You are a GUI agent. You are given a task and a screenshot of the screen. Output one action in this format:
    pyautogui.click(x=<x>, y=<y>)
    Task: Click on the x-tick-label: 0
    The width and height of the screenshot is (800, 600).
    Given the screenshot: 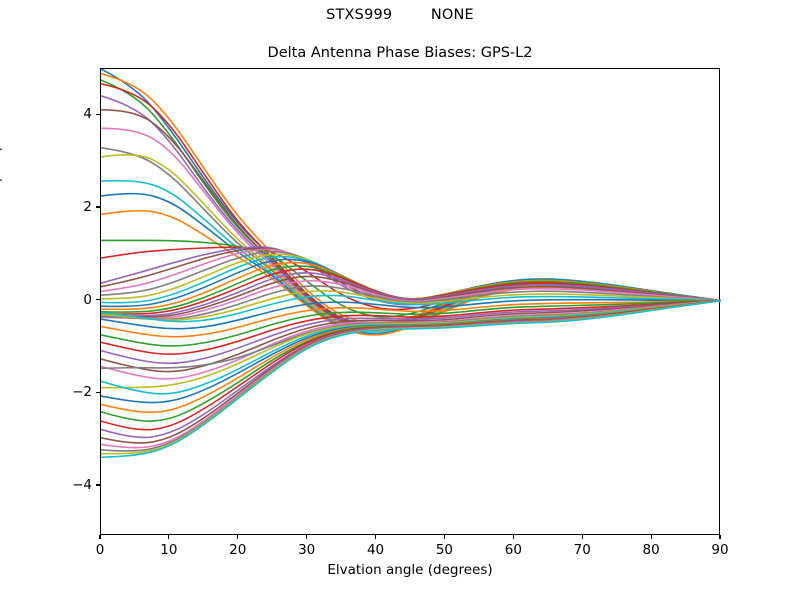 What is the action you would take?
    pyautogui.click(x=100, y=550)
    